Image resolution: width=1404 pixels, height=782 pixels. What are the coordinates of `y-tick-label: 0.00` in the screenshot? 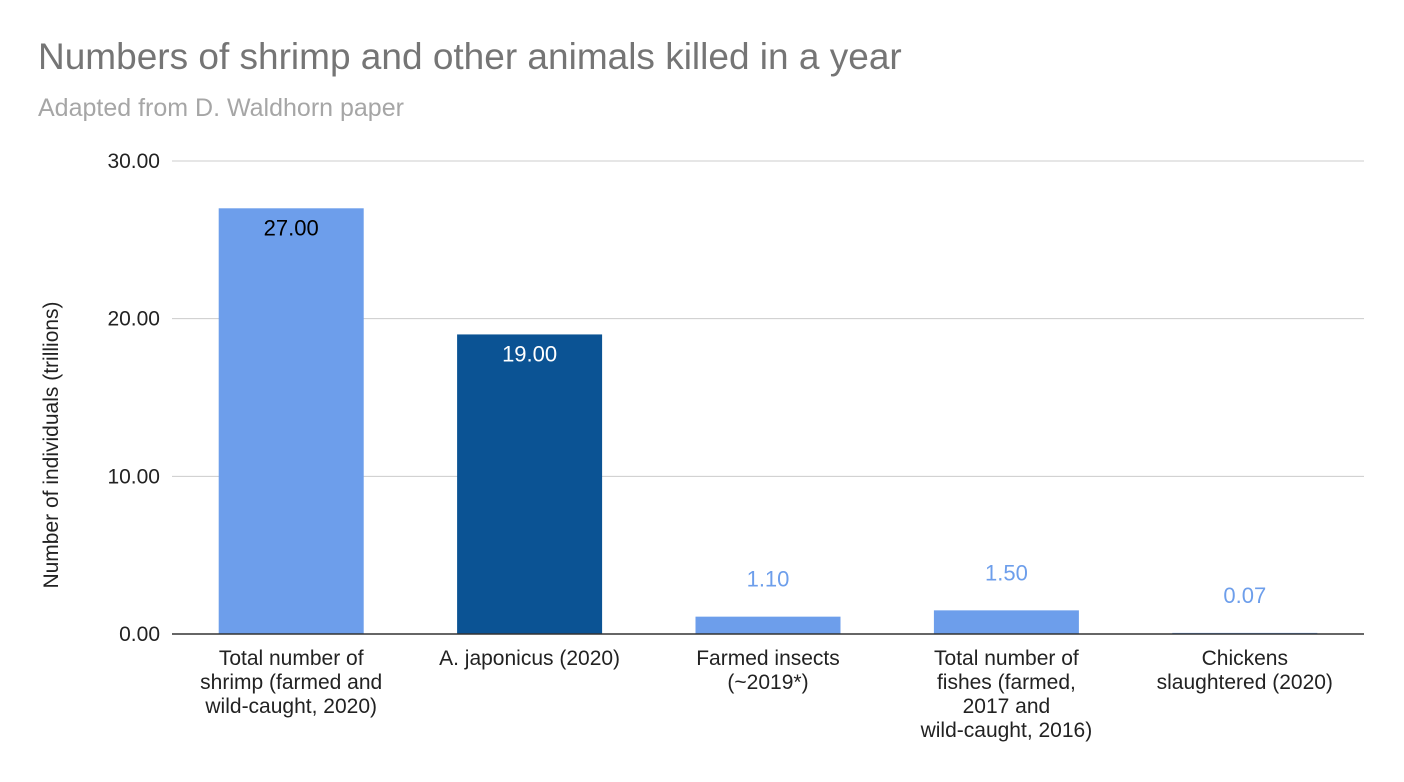 It's located at (139, 634).